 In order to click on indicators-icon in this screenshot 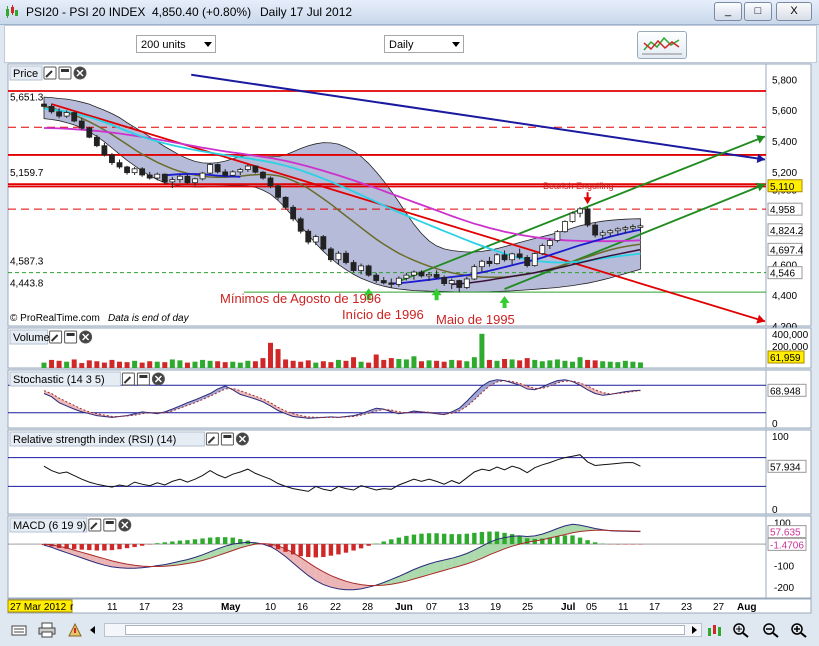, I will do `click(662, 45)`.